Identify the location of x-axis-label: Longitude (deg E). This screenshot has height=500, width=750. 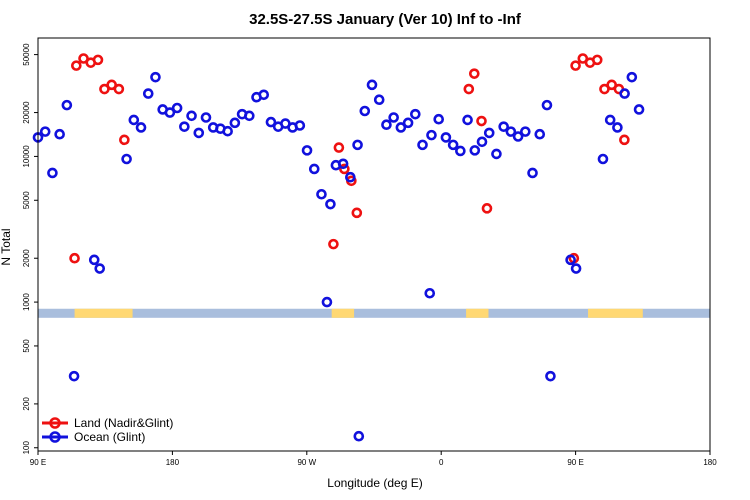
(374, 483).